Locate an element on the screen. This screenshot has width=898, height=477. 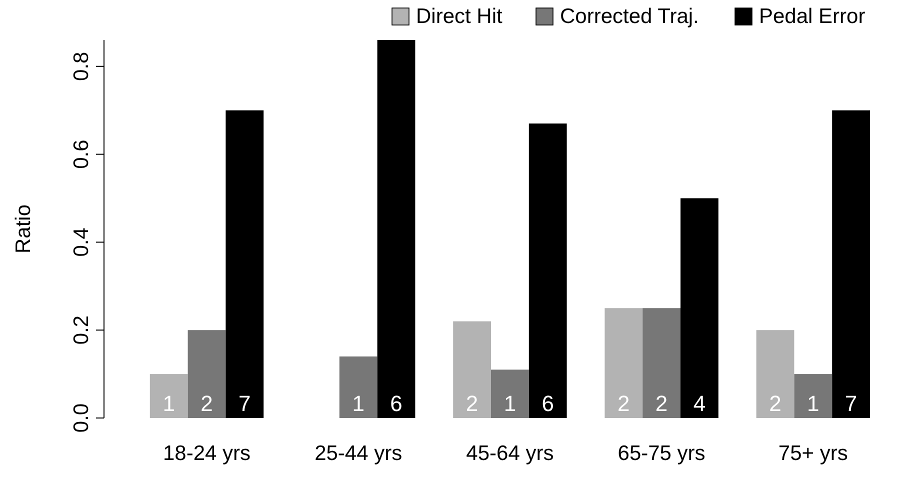
legend-label: Corrected Traj. is located at coordinates (629, 16).